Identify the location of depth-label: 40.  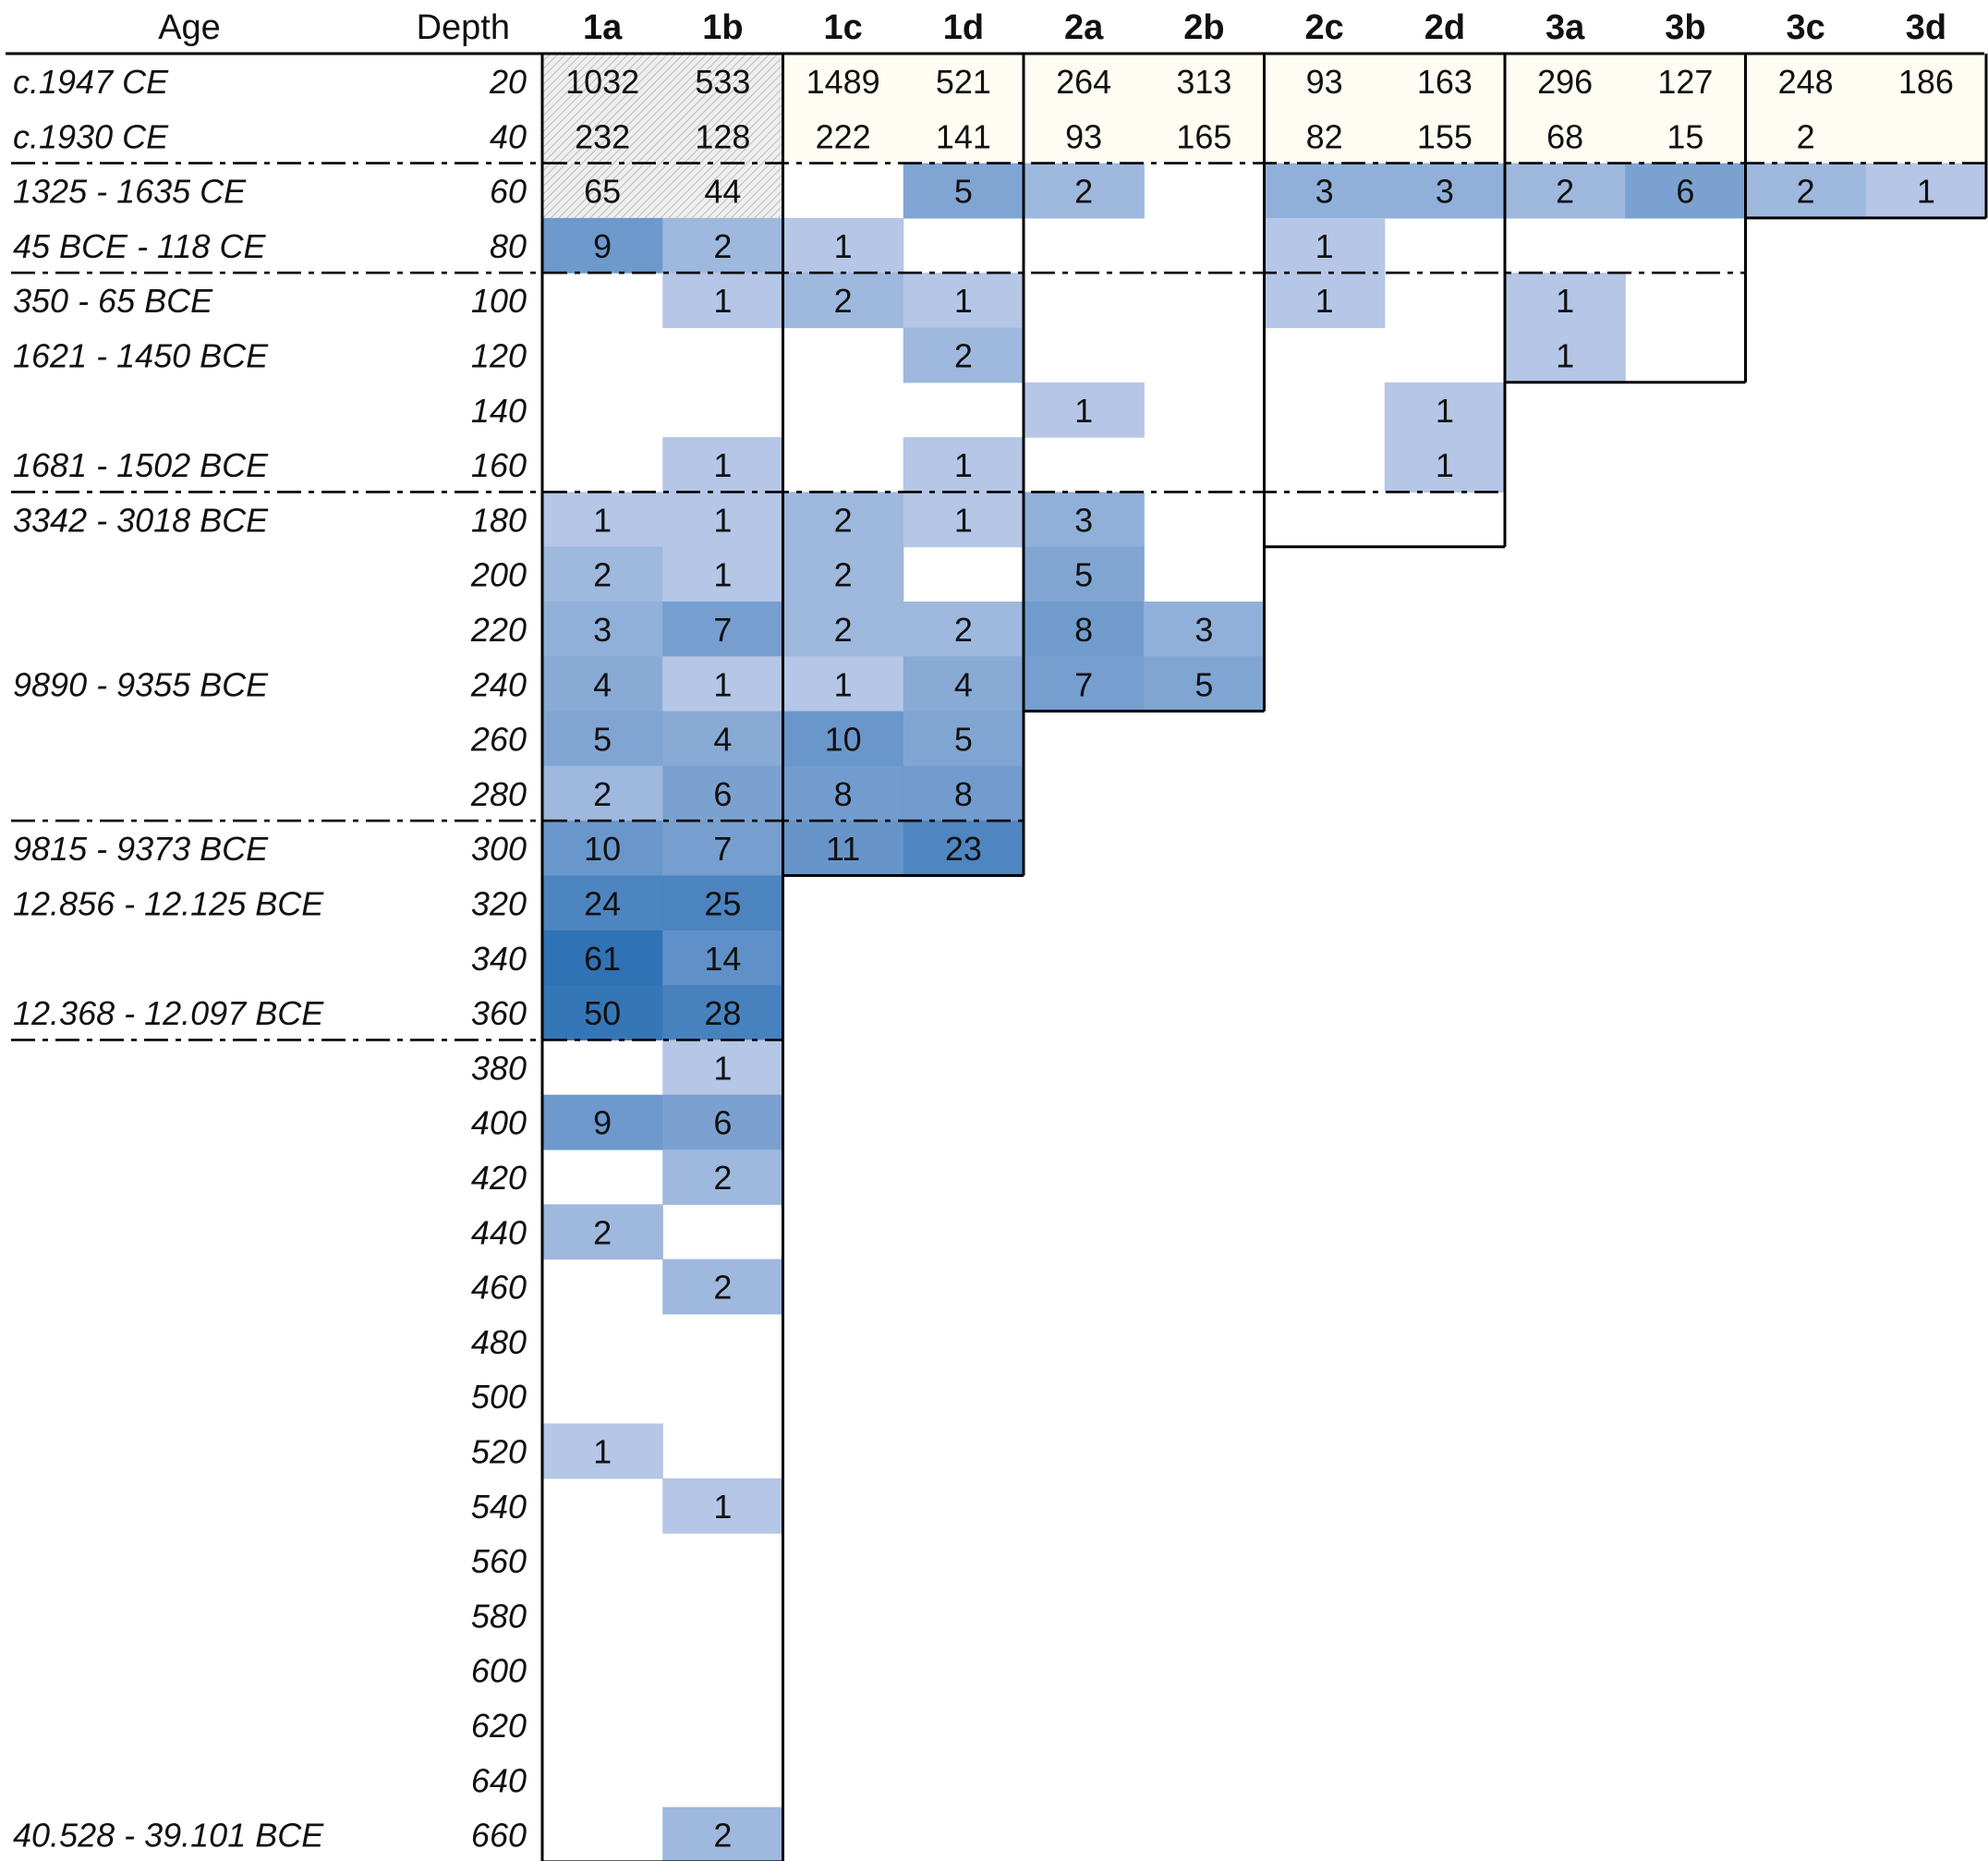
(508, 136).